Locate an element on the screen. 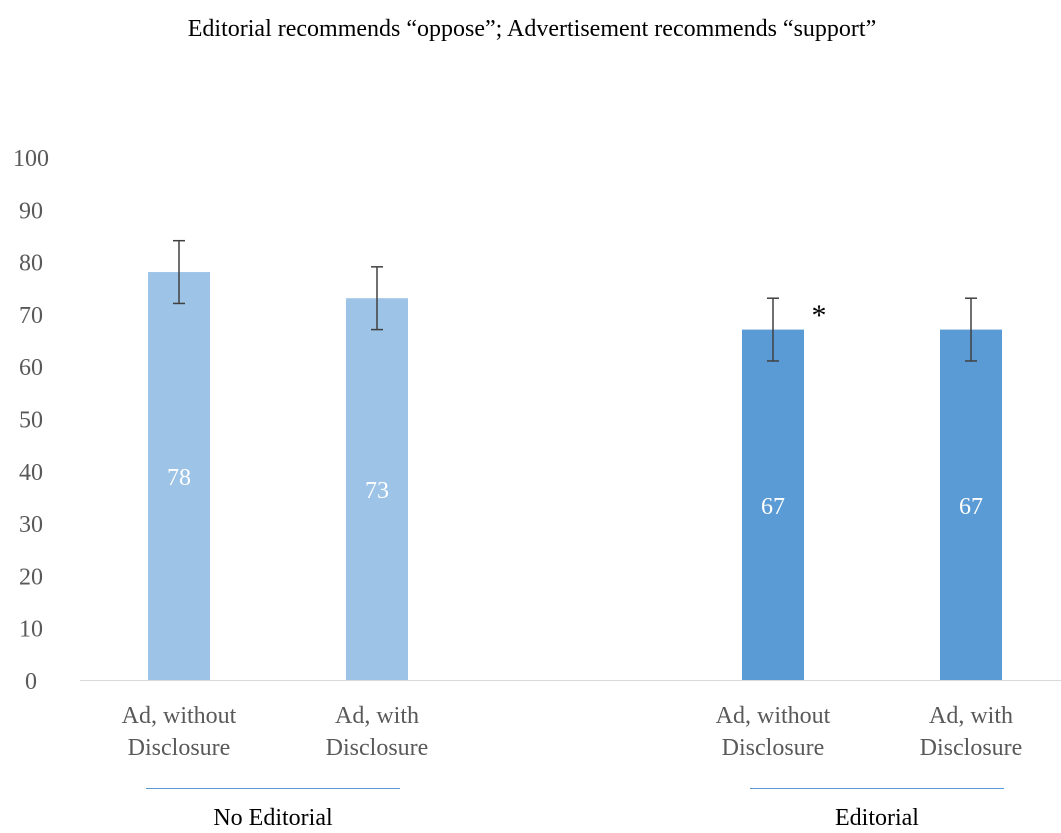 This screenshot has width=1061, height=833. y-tick-label: 50 is located at coordinates (31, 421).